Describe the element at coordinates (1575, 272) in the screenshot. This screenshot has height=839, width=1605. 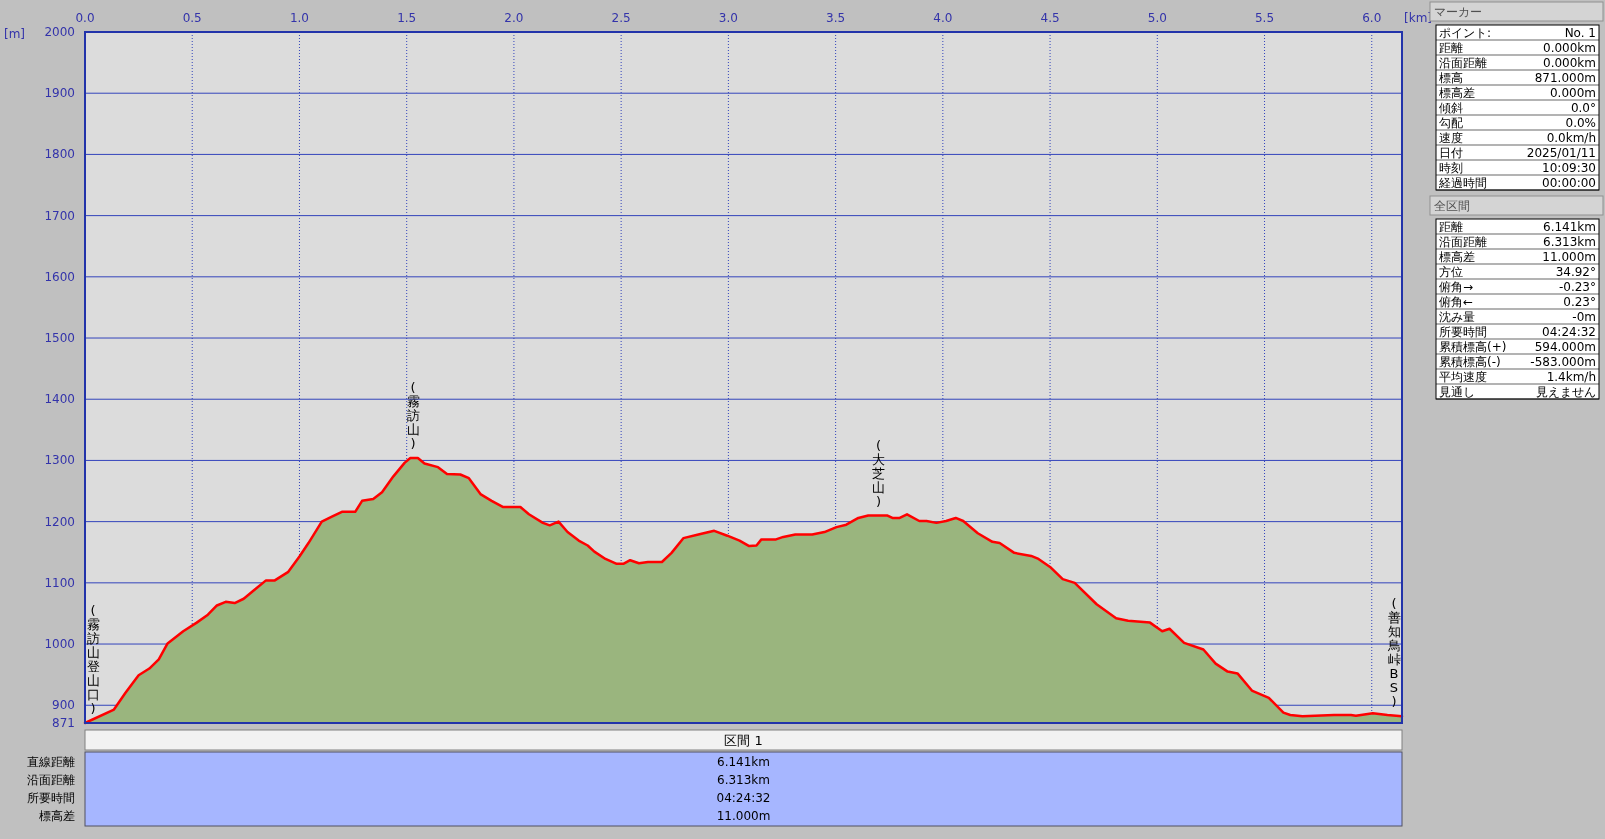
I see `text: 34.92°` at that location.